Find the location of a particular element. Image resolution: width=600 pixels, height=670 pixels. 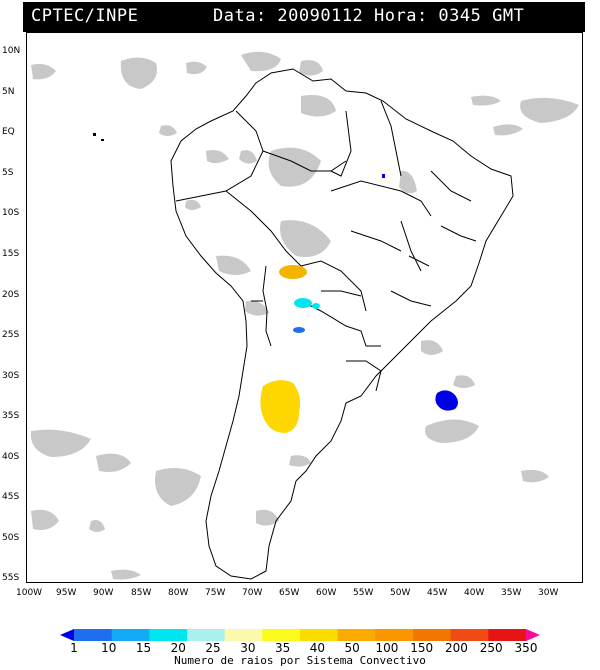

map-header: CPTEC/INPE Data: 20090112 Hora: 0345 GMT is located at coordinates (304, 17).